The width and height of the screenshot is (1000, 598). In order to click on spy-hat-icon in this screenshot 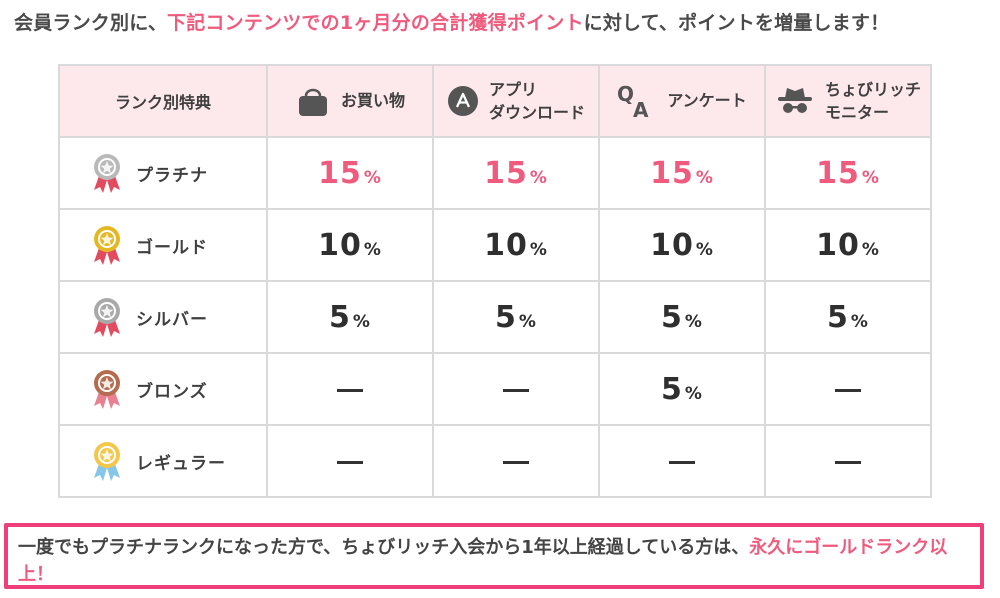, I will do `click(795, 101)`.